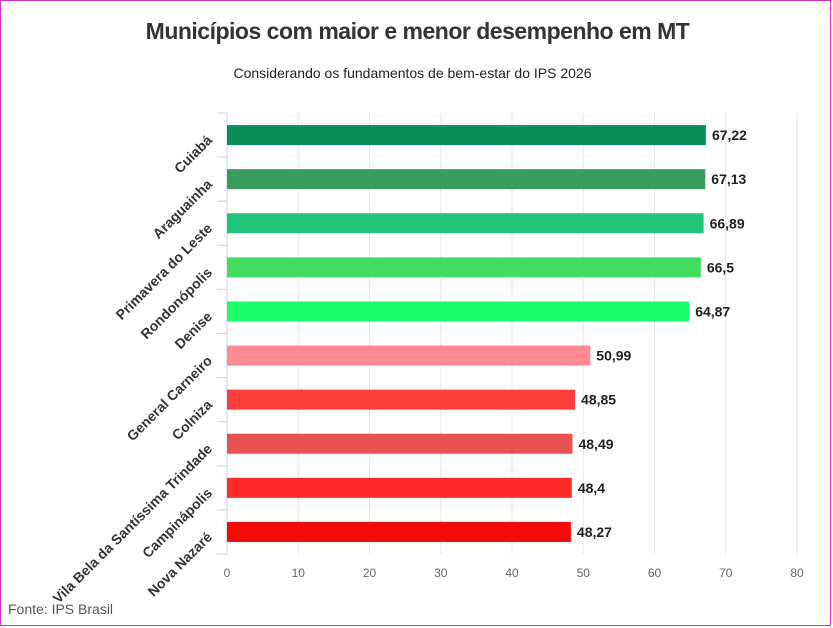  Describe the element at coordinates (712, 311) in the screenshot. I see `data-label: 64,87` at that location.